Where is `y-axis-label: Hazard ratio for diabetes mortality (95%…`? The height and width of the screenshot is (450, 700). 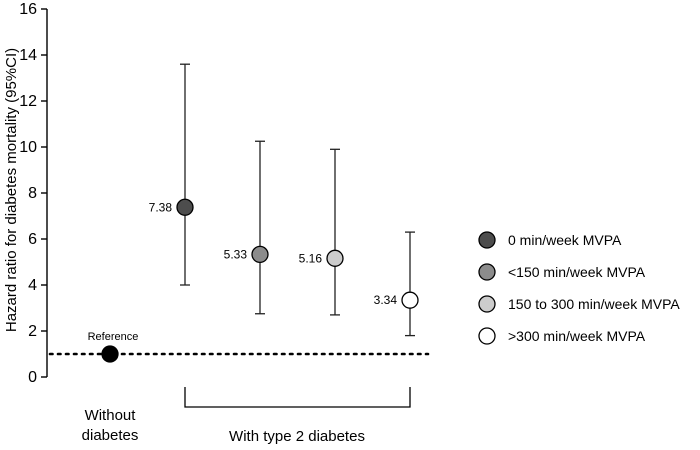 y-axis-label: Hazard ratio for diabetes mortality (95%… is located at coordinates (11, 190).